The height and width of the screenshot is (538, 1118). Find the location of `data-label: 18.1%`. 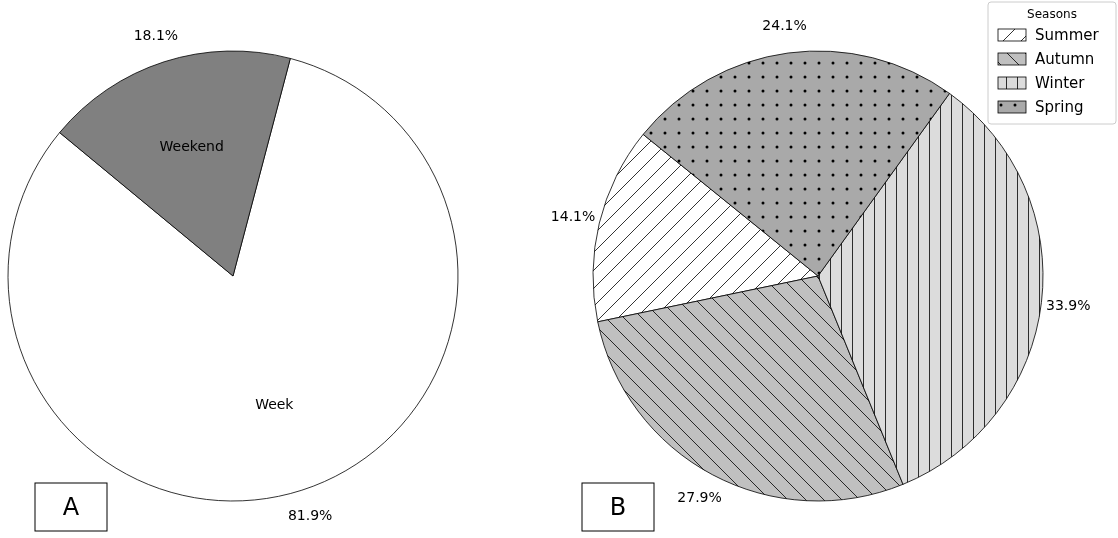

data-label: 18.1% is located at coordinates (156, 35).